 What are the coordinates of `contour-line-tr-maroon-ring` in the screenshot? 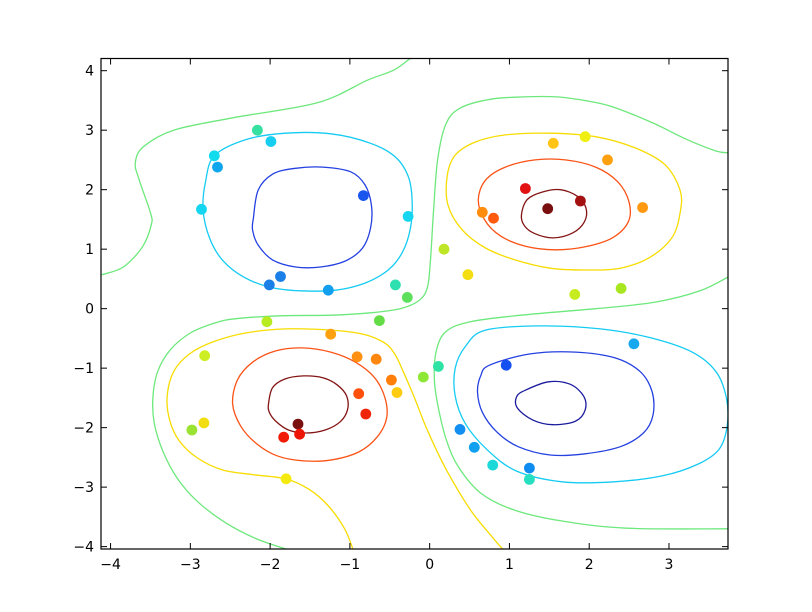 It's located at (554, 213).